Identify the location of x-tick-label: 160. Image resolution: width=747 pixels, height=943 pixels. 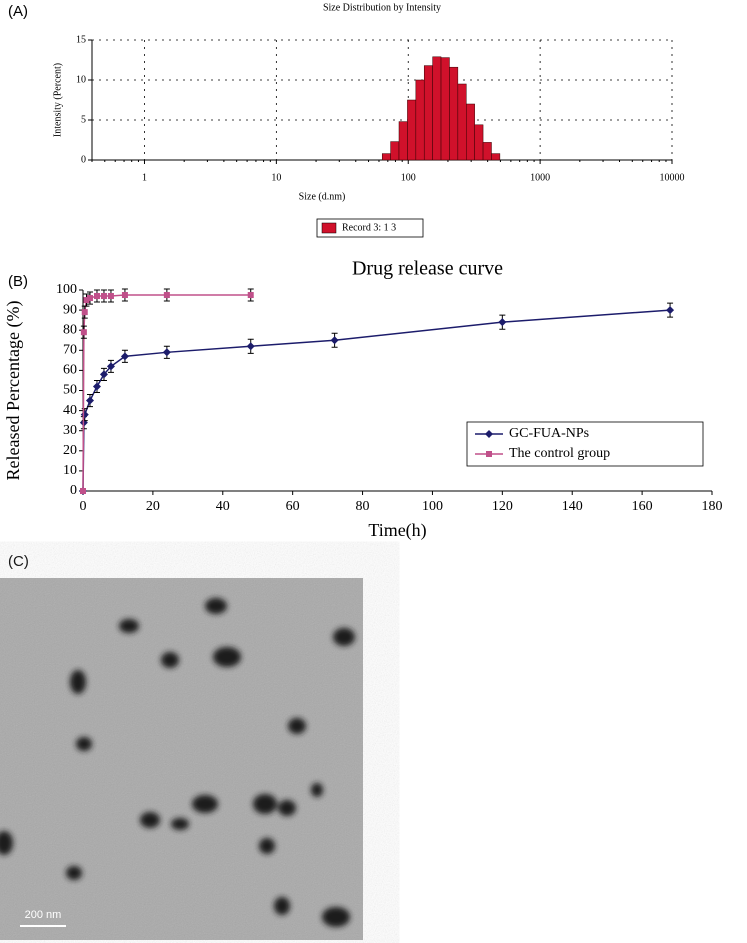
(642, 506).